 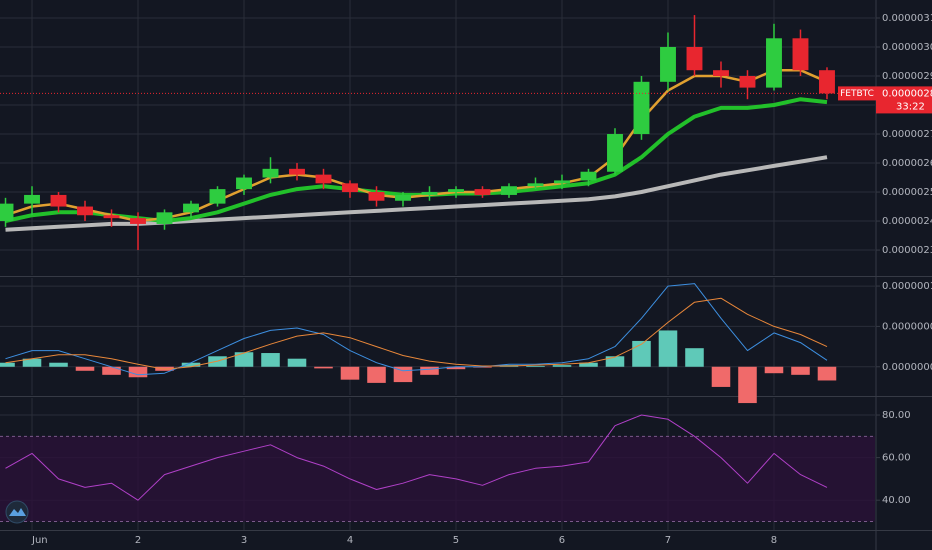 What do you see at coordinates (668, 540) in the screenshot?
I see `x-tick-label: 7` at bounding box center [668, 540].